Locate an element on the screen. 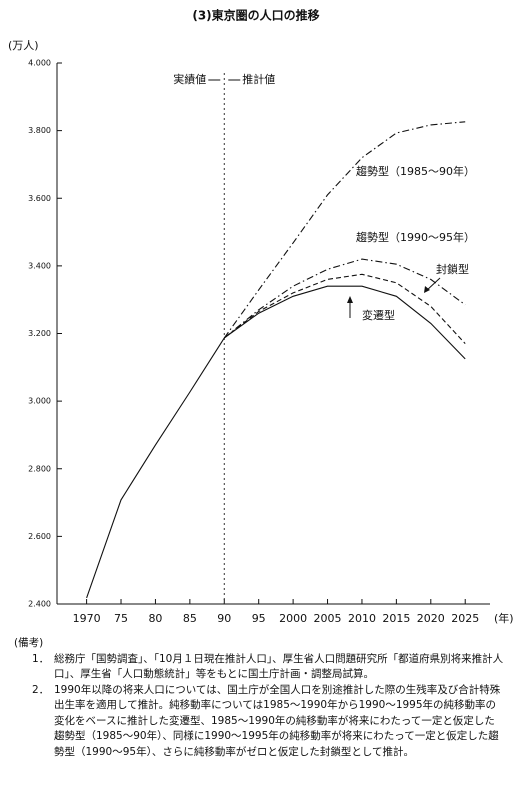  series-label: 変遷型 is located at coordinates (378, 315).